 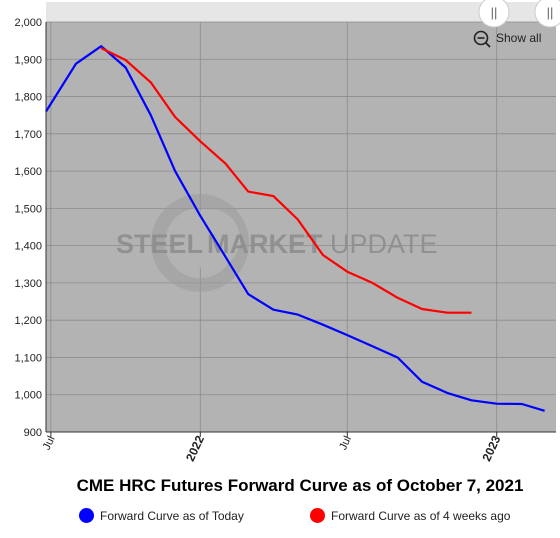 I want to click on y-tick-label: 1,600, so click(x=28, y=172).